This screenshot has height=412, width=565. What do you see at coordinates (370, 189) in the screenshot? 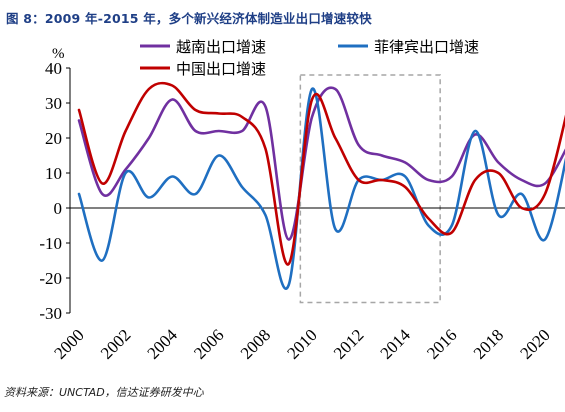
I see `highlight-box` at bounding box center [370, 189].